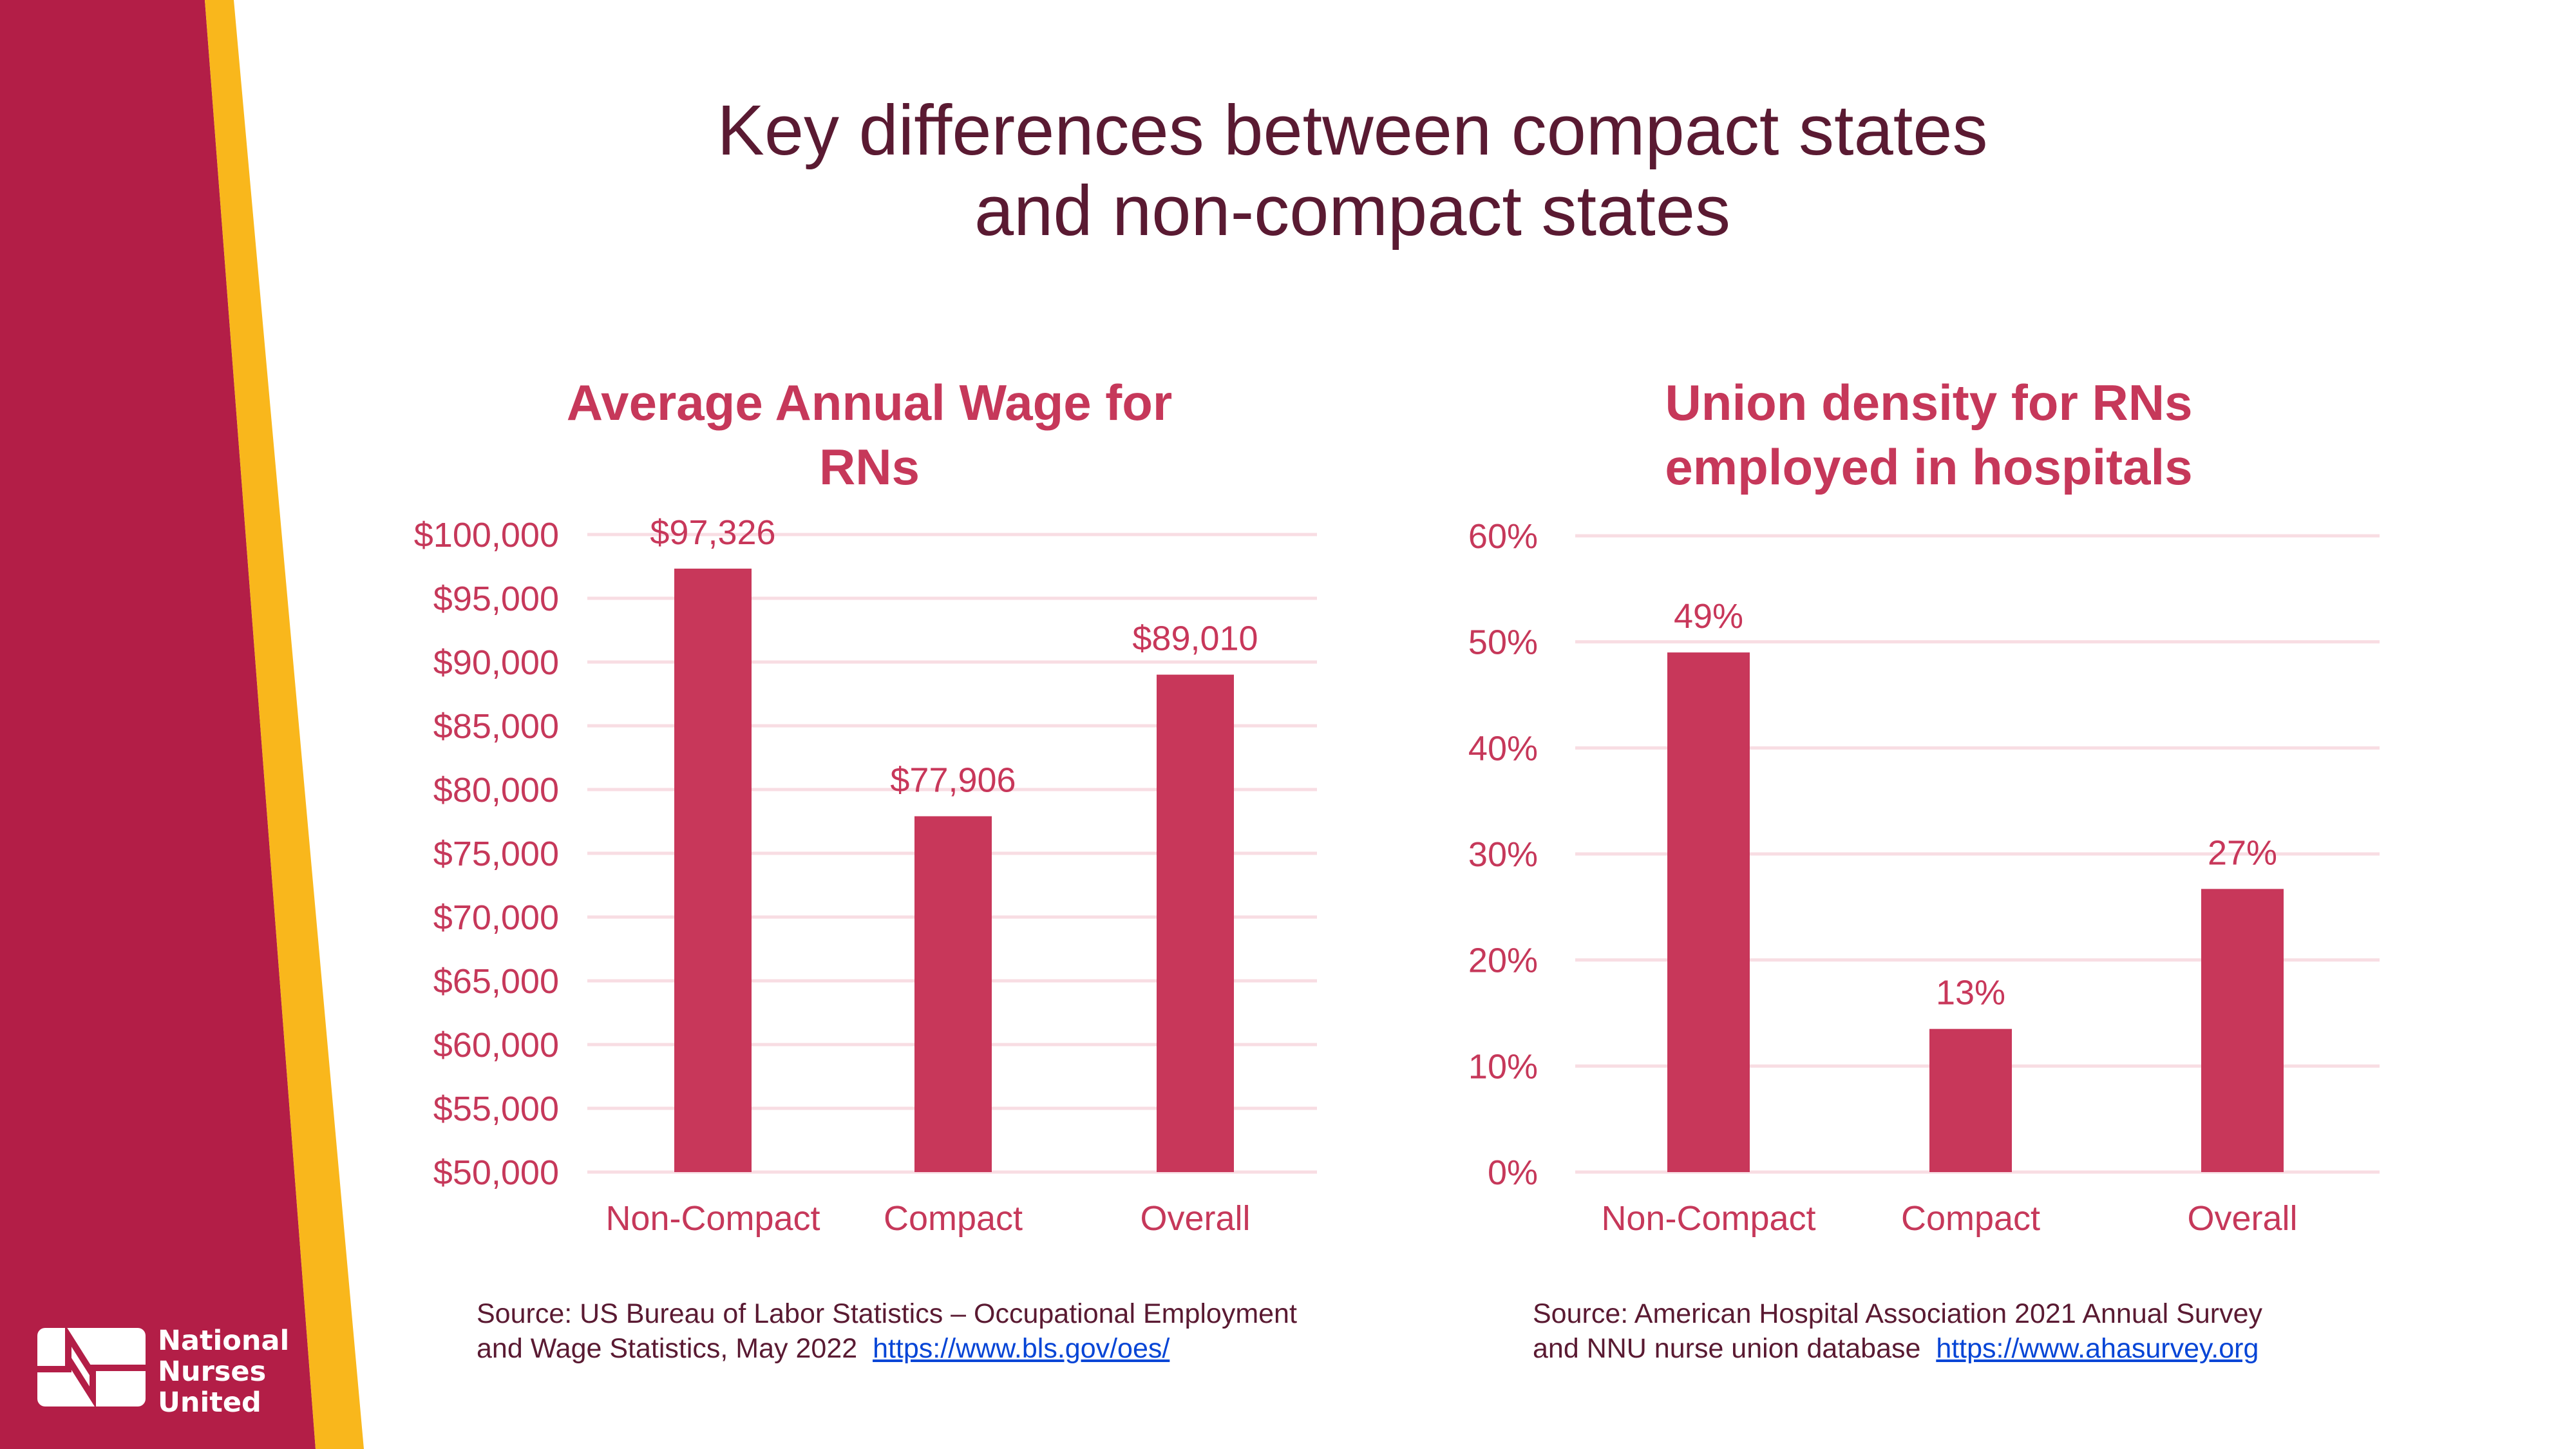 This screenshot has height=1449, width=2576. What do you see at coordinates (953, 780) in the screenshot?
I see `wage-data-label: $77,906` at bounding box center [953, 780].